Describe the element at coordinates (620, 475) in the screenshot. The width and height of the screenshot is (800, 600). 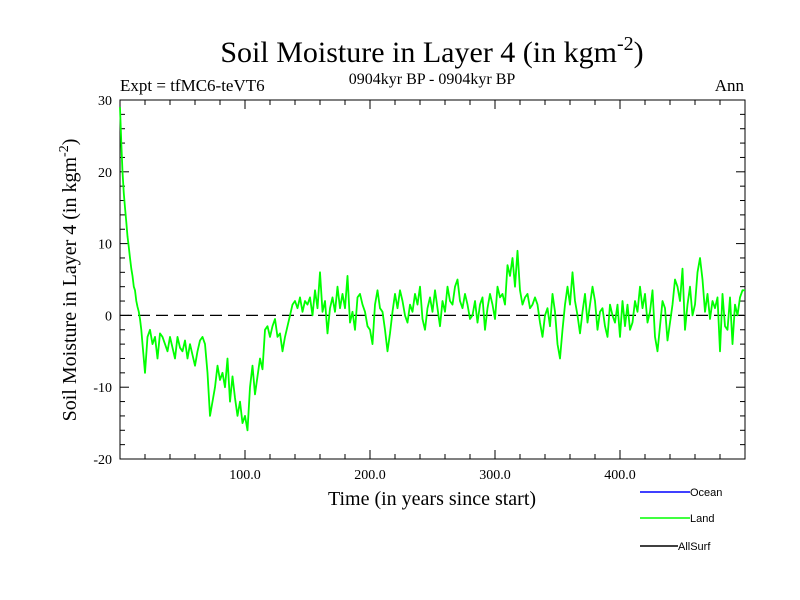
I see `x-tick-label: 400.0` at that location.